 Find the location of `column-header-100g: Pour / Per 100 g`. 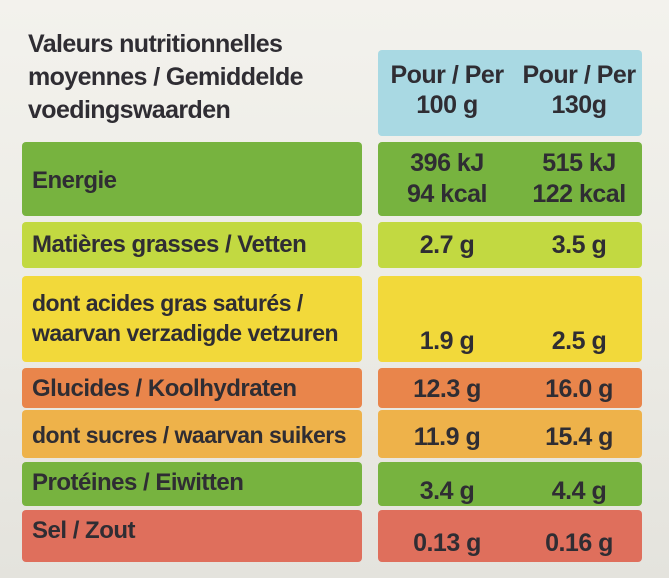

column-header-100g: Pour / Per 100 g is located at coordinates (447, 90).